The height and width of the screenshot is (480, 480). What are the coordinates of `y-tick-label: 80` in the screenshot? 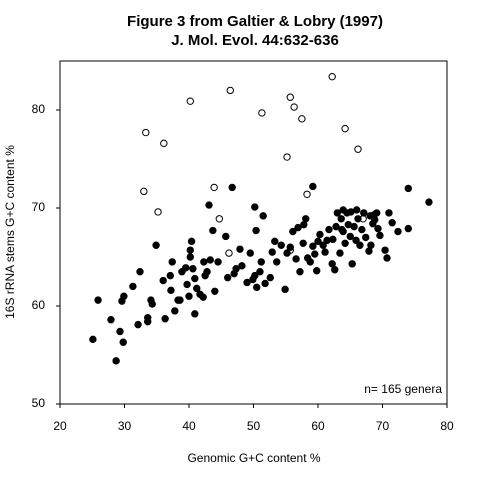 It's located at (39, 109).